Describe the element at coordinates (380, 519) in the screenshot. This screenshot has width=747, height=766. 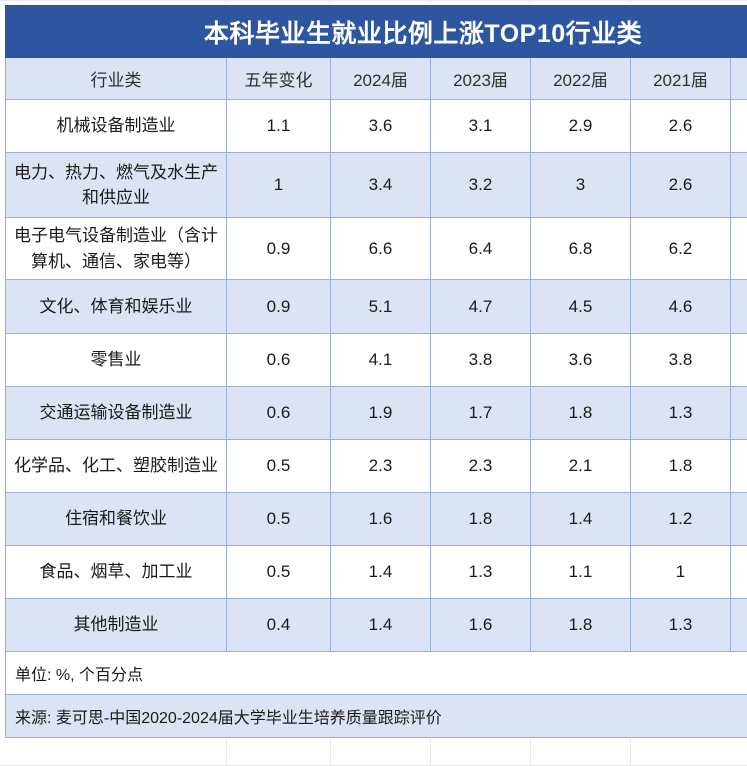
I see `cell-2024: 1.6` at that location.